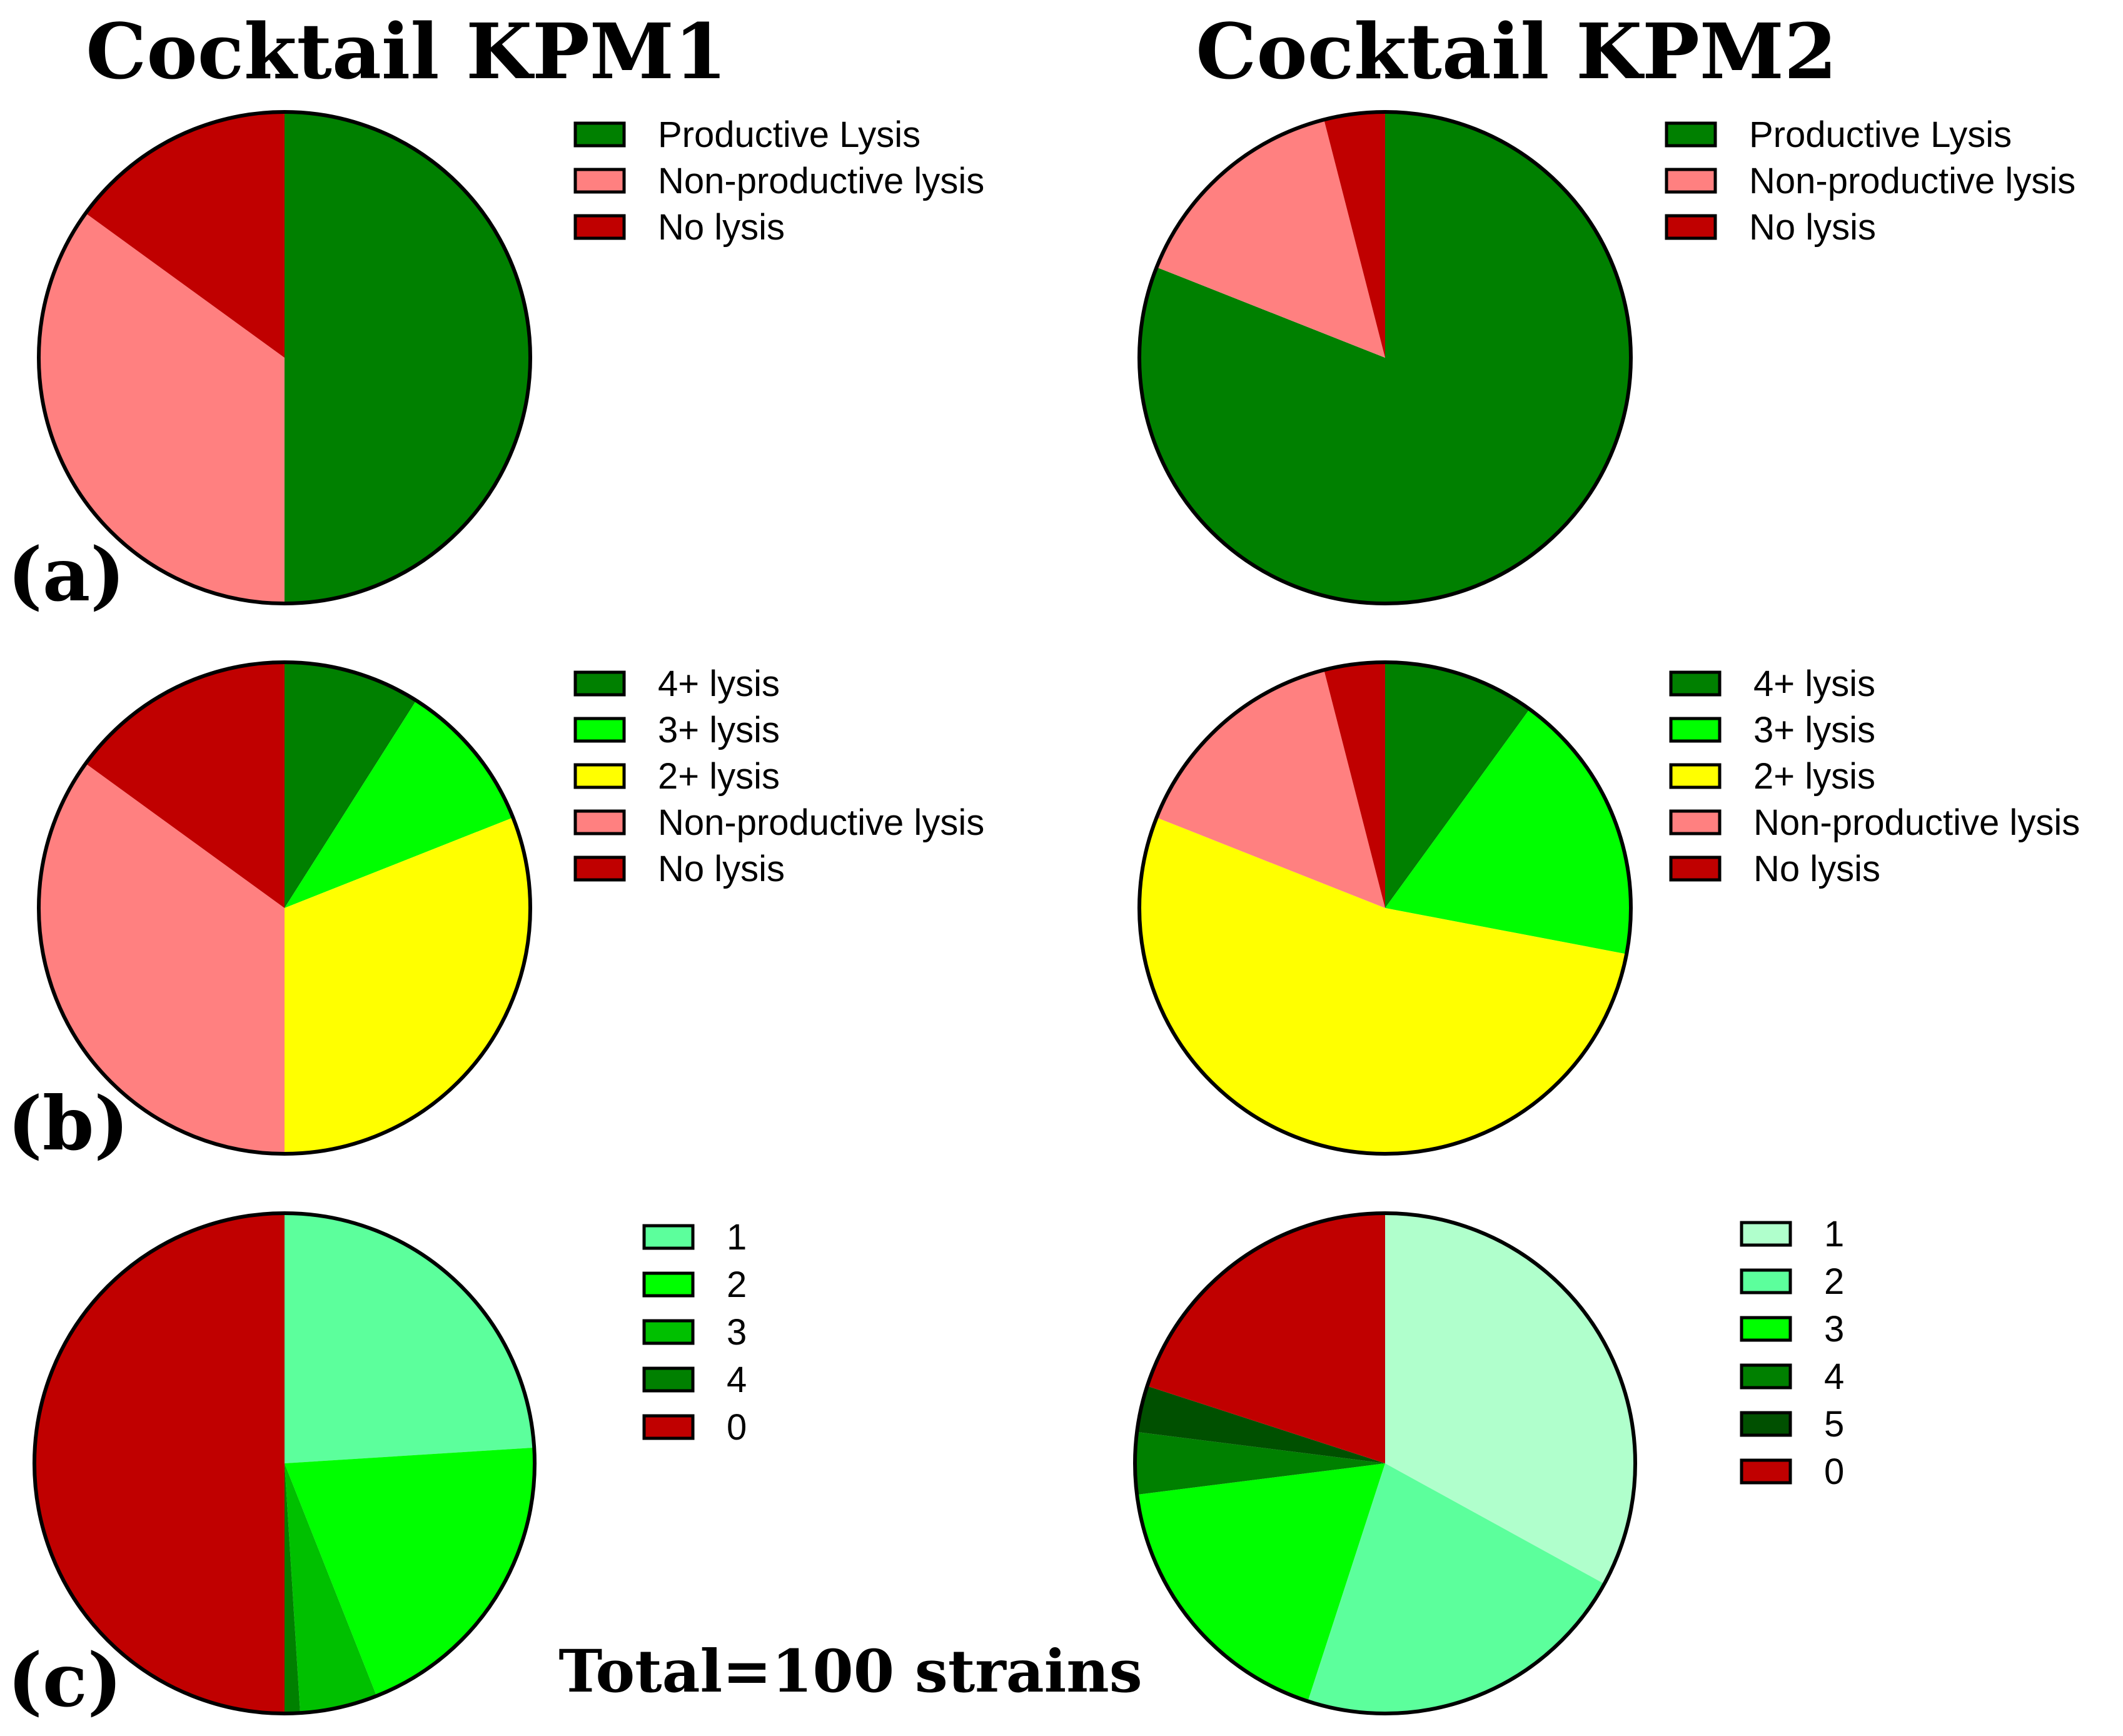  What do you see at coordinates (406, 51) in the screenshot?
I see `column-title-kpm1: Cocktail KPM1` at bounding box center [406, 51].